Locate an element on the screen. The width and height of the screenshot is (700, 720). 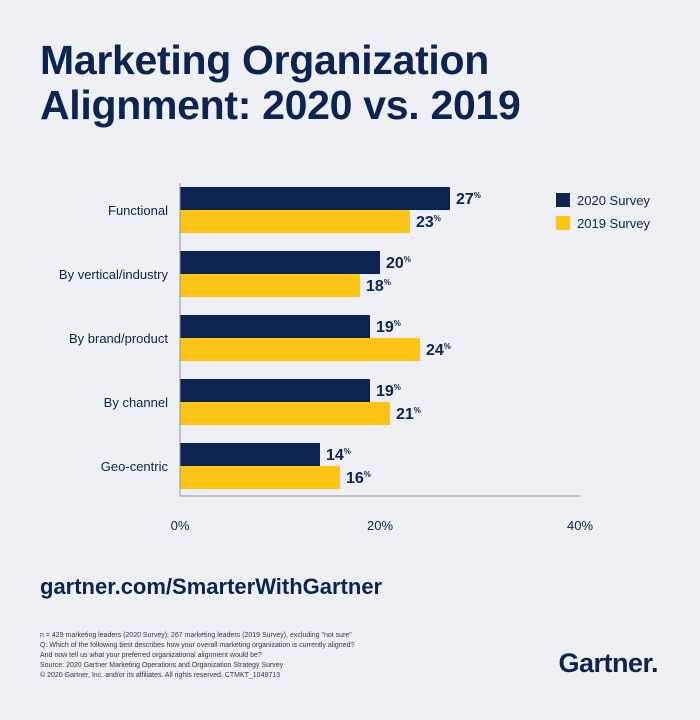
category-label: By vertical/industry is located at coordinates (114, 274).